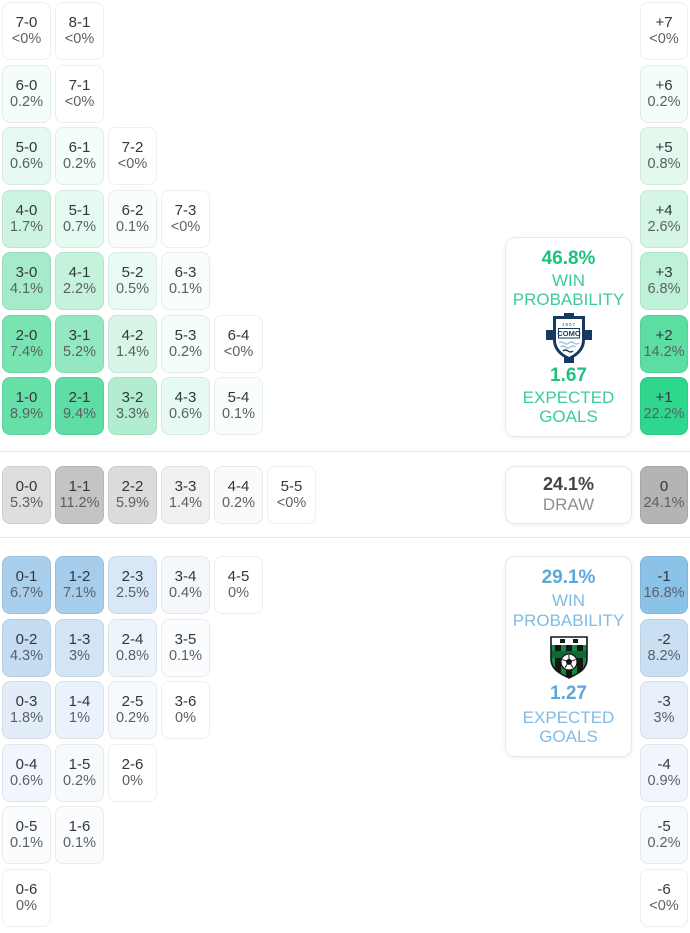 Image resolution: width=690 pixels, height=933 pixels. I want to click on home-score-cell: 3-2 3.3%, so click(132, 406).